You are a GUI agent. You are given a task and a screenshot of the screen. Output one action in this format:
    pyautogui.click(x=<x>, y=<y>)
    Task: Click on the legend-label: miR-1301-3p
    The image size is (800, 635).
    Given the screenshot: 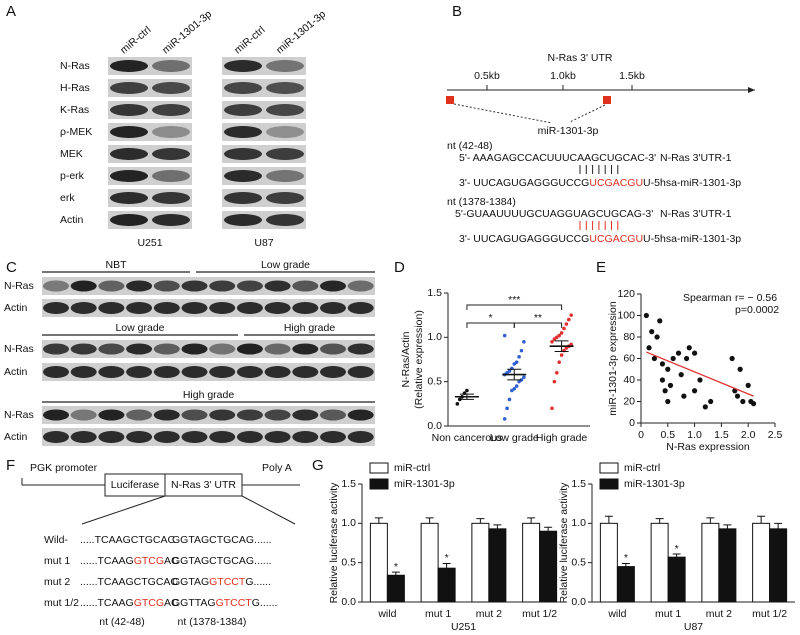 What is the action you would take?
    pyautogui.click(x=424, y=484)
    